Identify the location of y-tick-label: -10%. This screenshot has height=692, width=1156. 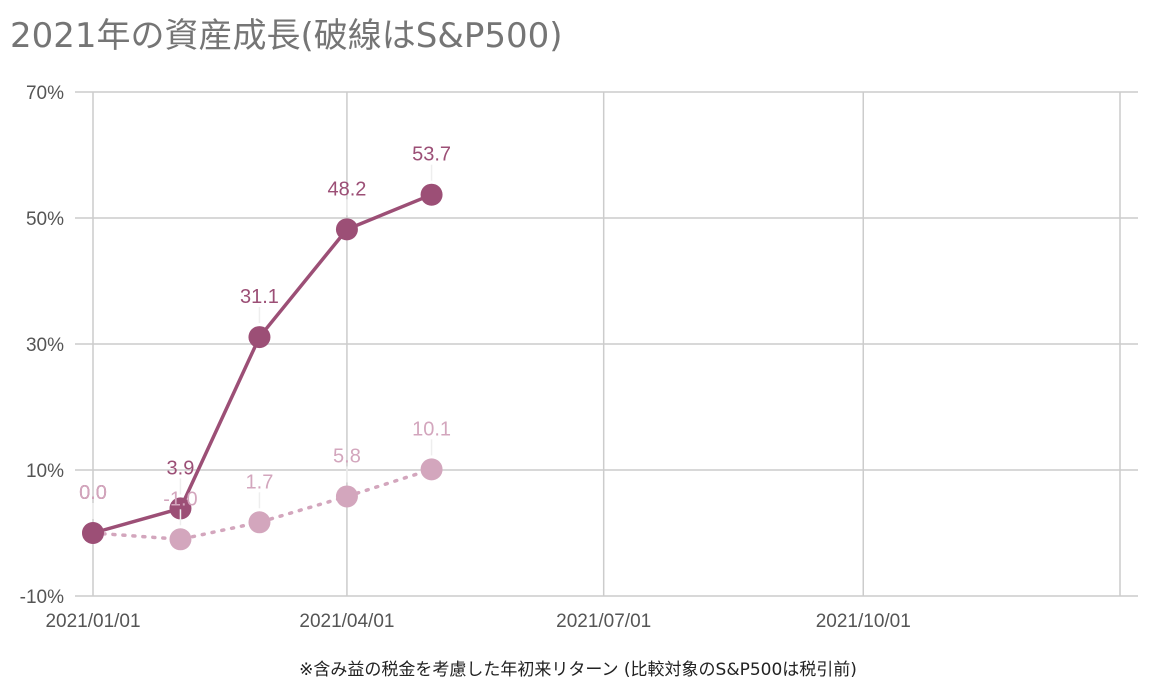
(42, 597).